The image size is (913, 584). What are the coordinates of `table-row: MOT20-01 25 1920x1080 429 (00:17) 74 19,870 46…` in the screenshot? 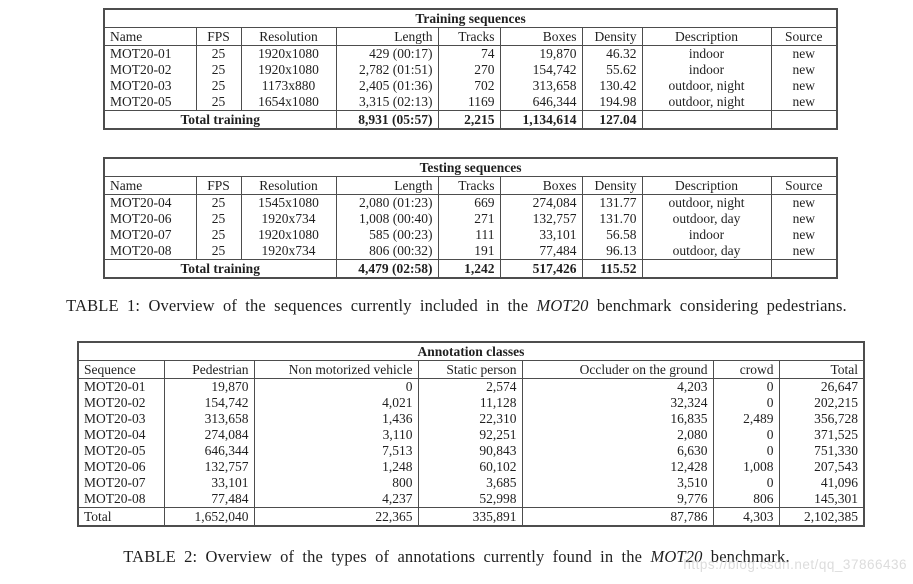 It's located at (470, 53).